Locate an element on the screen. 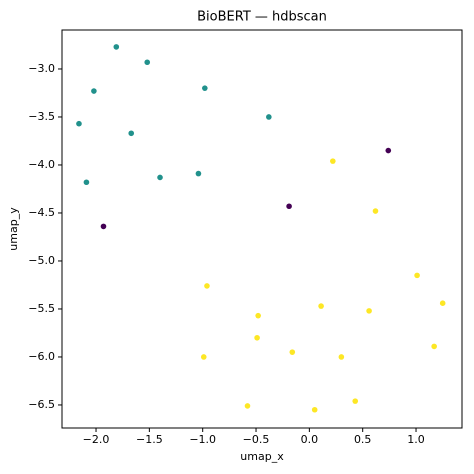 This screenshot has height=474, width=474. y-tick-label: −4.5 is located at coordinates (41, 212).